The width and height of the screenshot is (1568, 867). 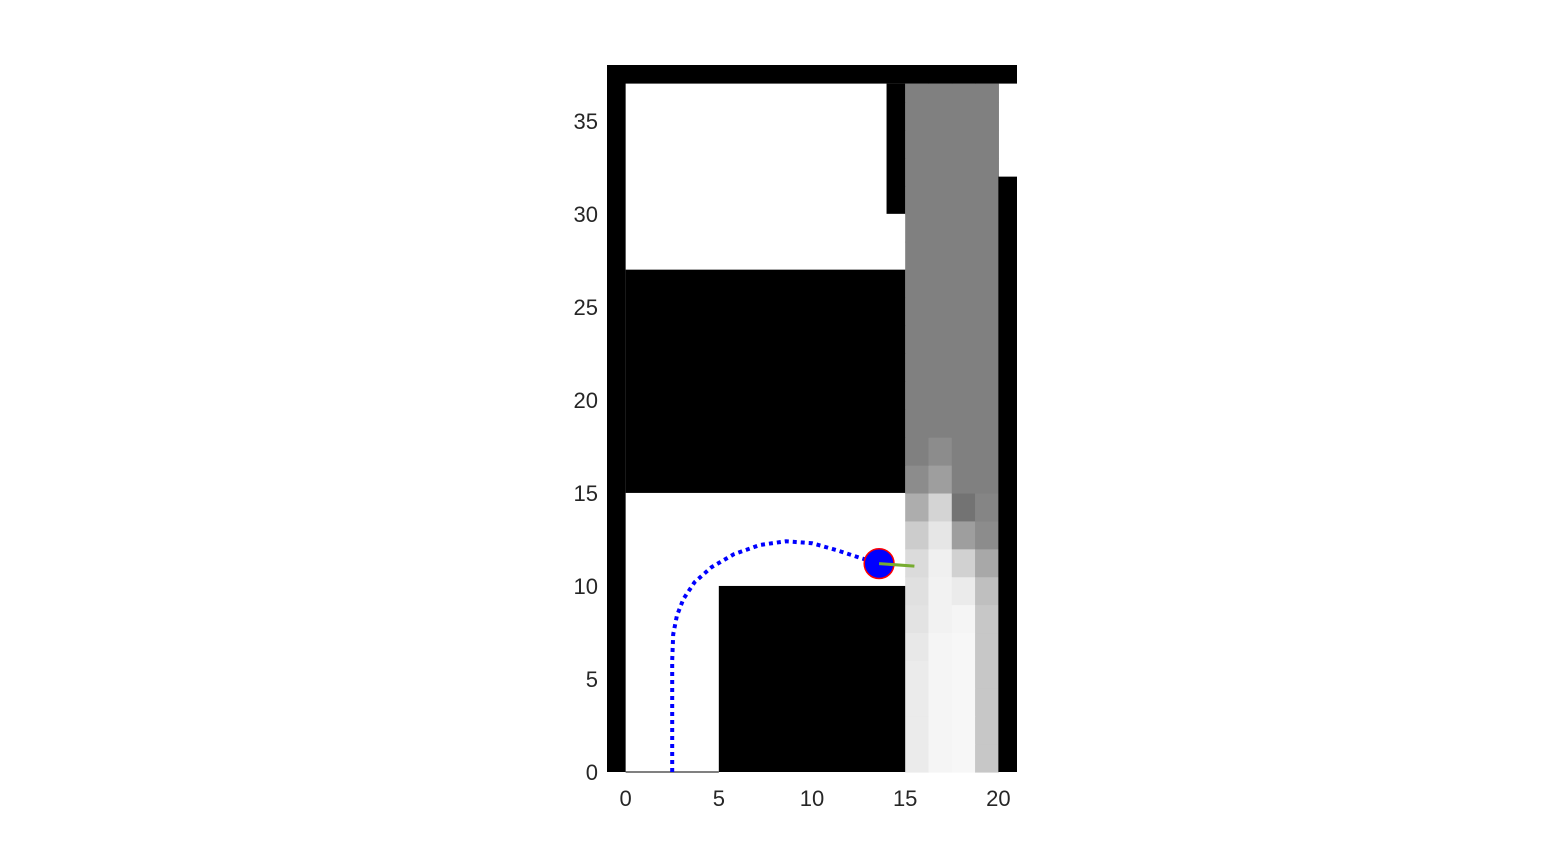 I want to click on x-tick-label: 10, so click(x=812, y=798).